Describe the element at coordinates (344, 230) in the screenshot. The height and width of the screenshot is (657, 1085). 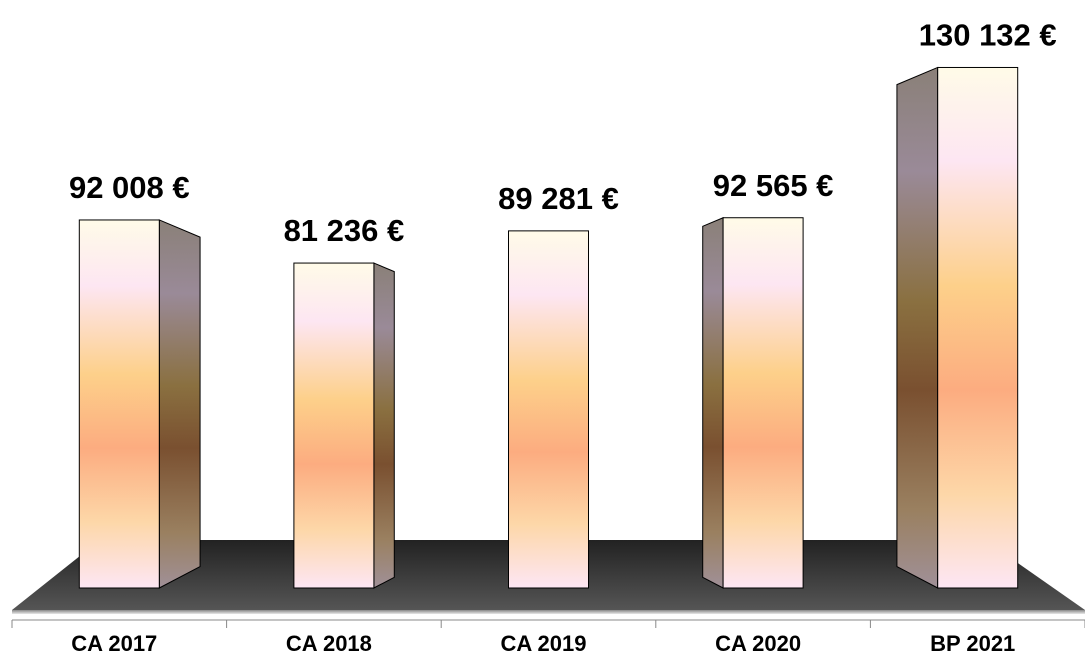
I see `value-label: 81 236 €` at that location.